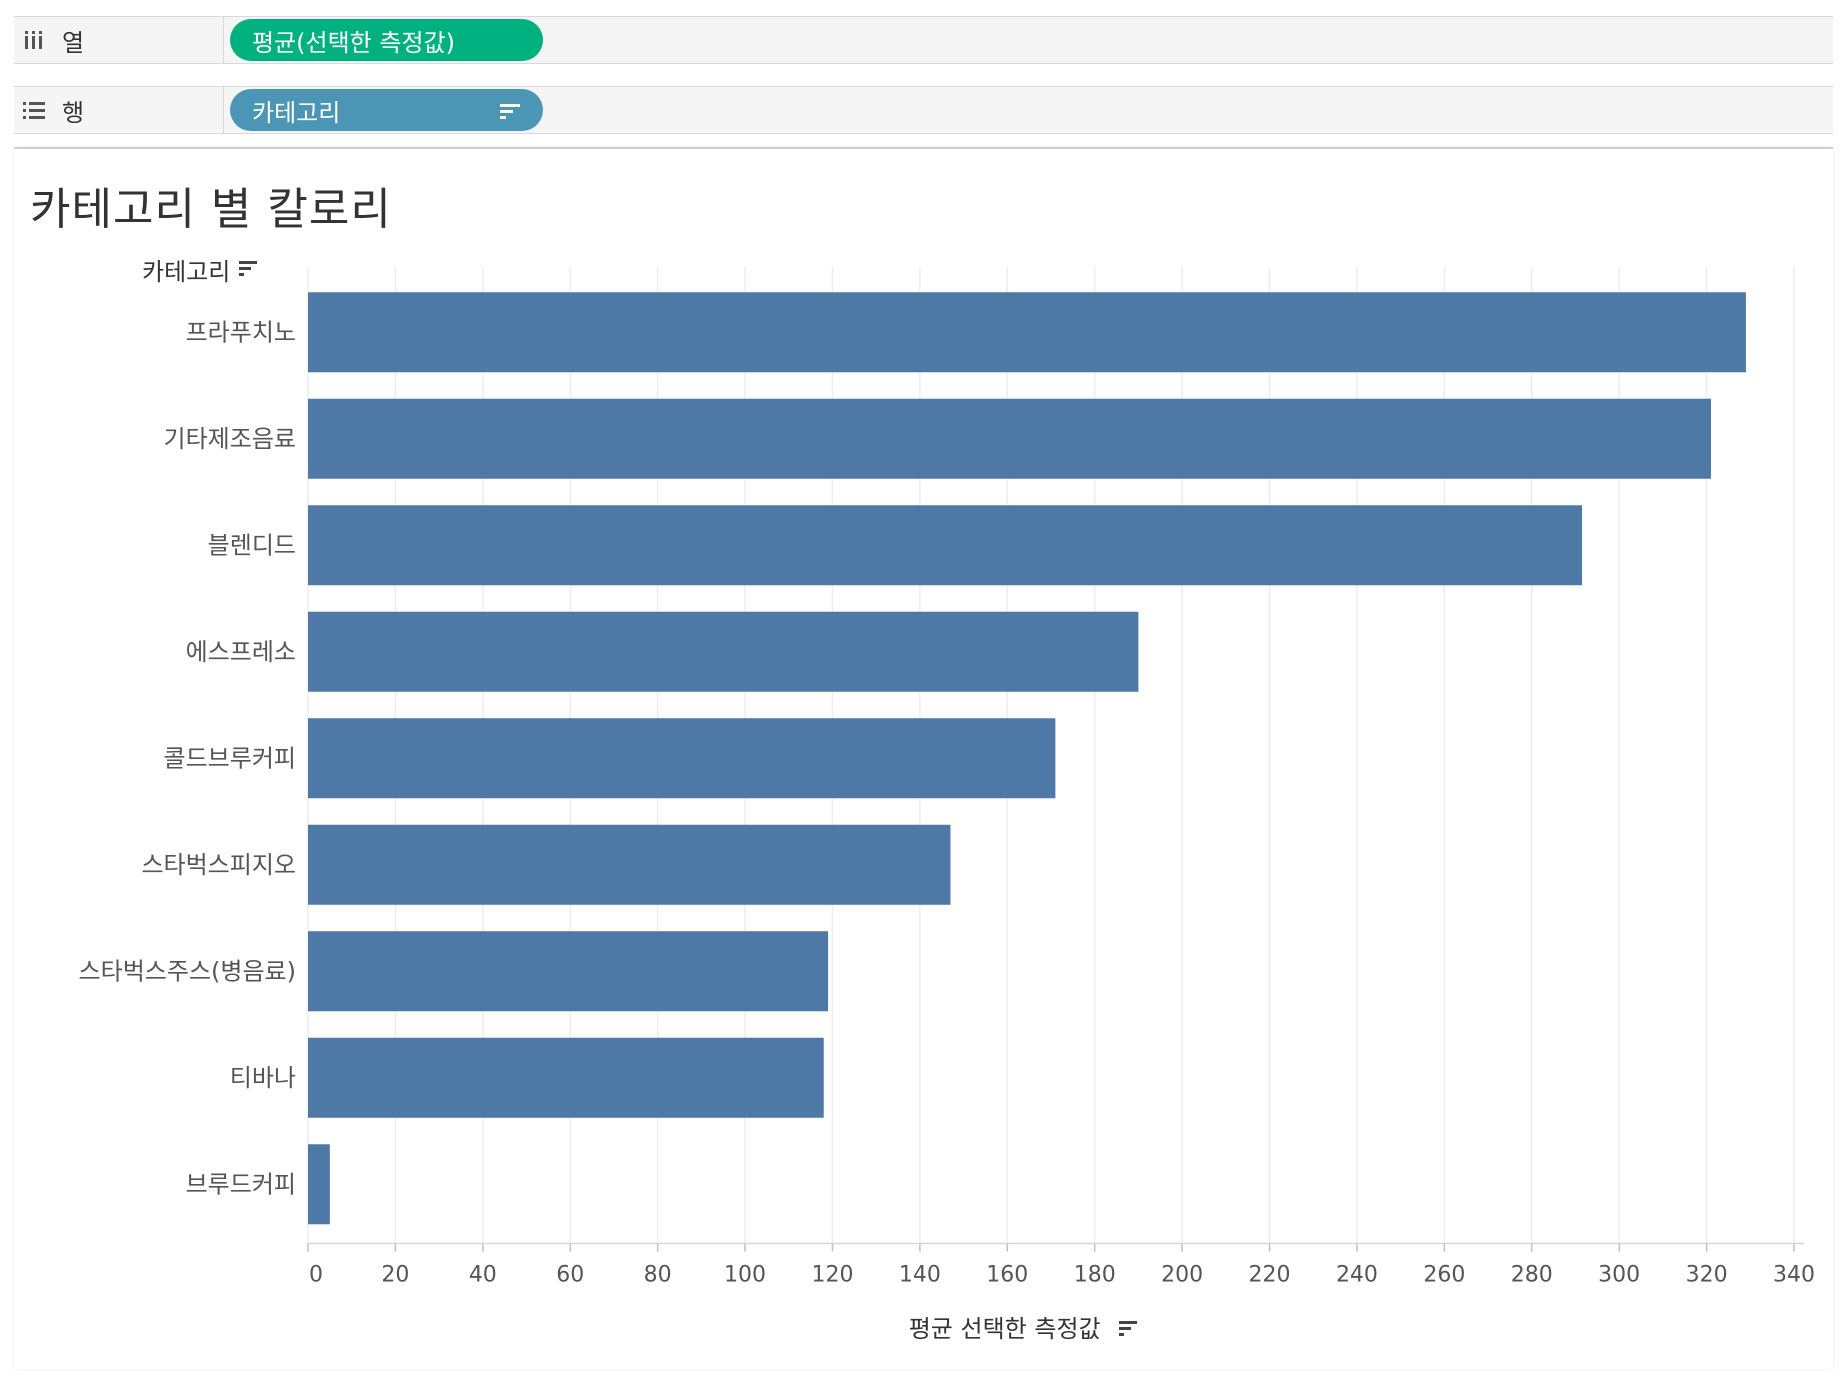  Describe the element at coordinates (386, 110) in the screenshot. I see `rows-dimension-pill: 카테고리` at that location.